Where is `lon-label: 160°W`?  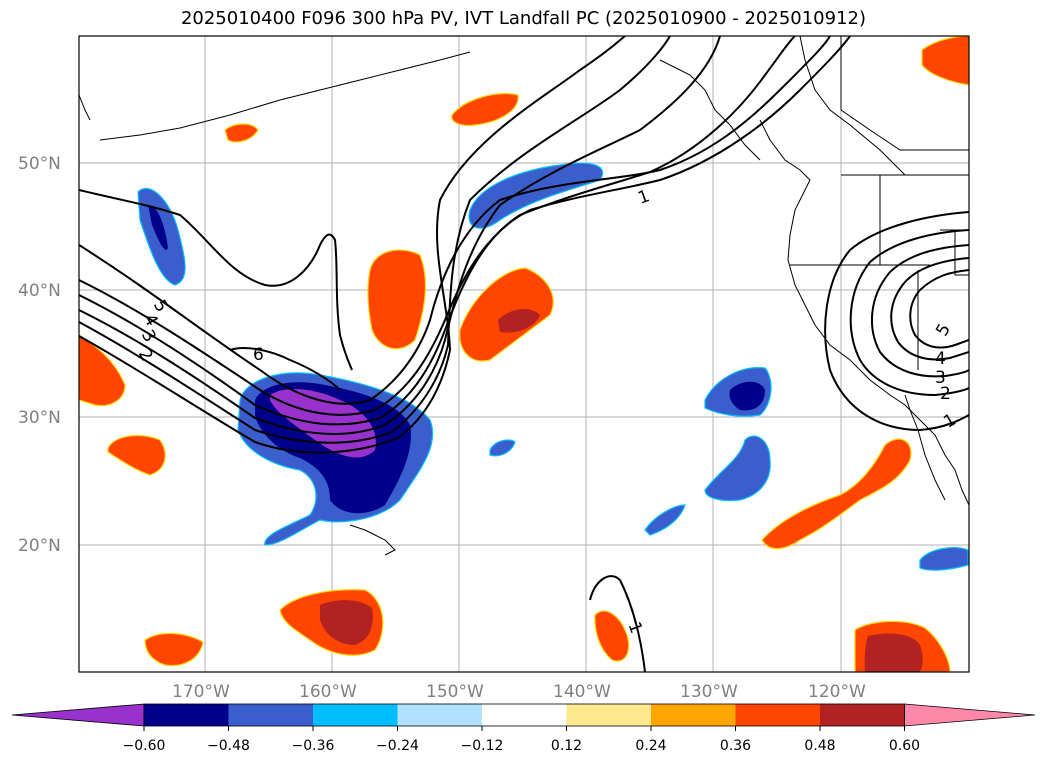
lon-label: 160°W is located at coordinates (328, 692).